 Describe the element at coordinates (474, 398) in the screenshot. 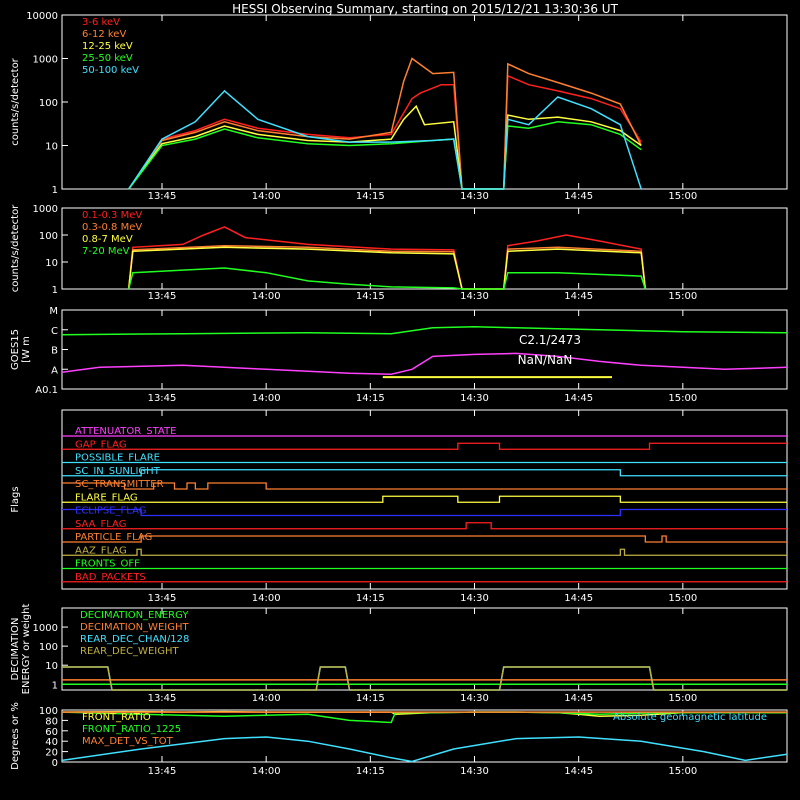

I see `x-tick-label-p3-3: 14:30` at that location.